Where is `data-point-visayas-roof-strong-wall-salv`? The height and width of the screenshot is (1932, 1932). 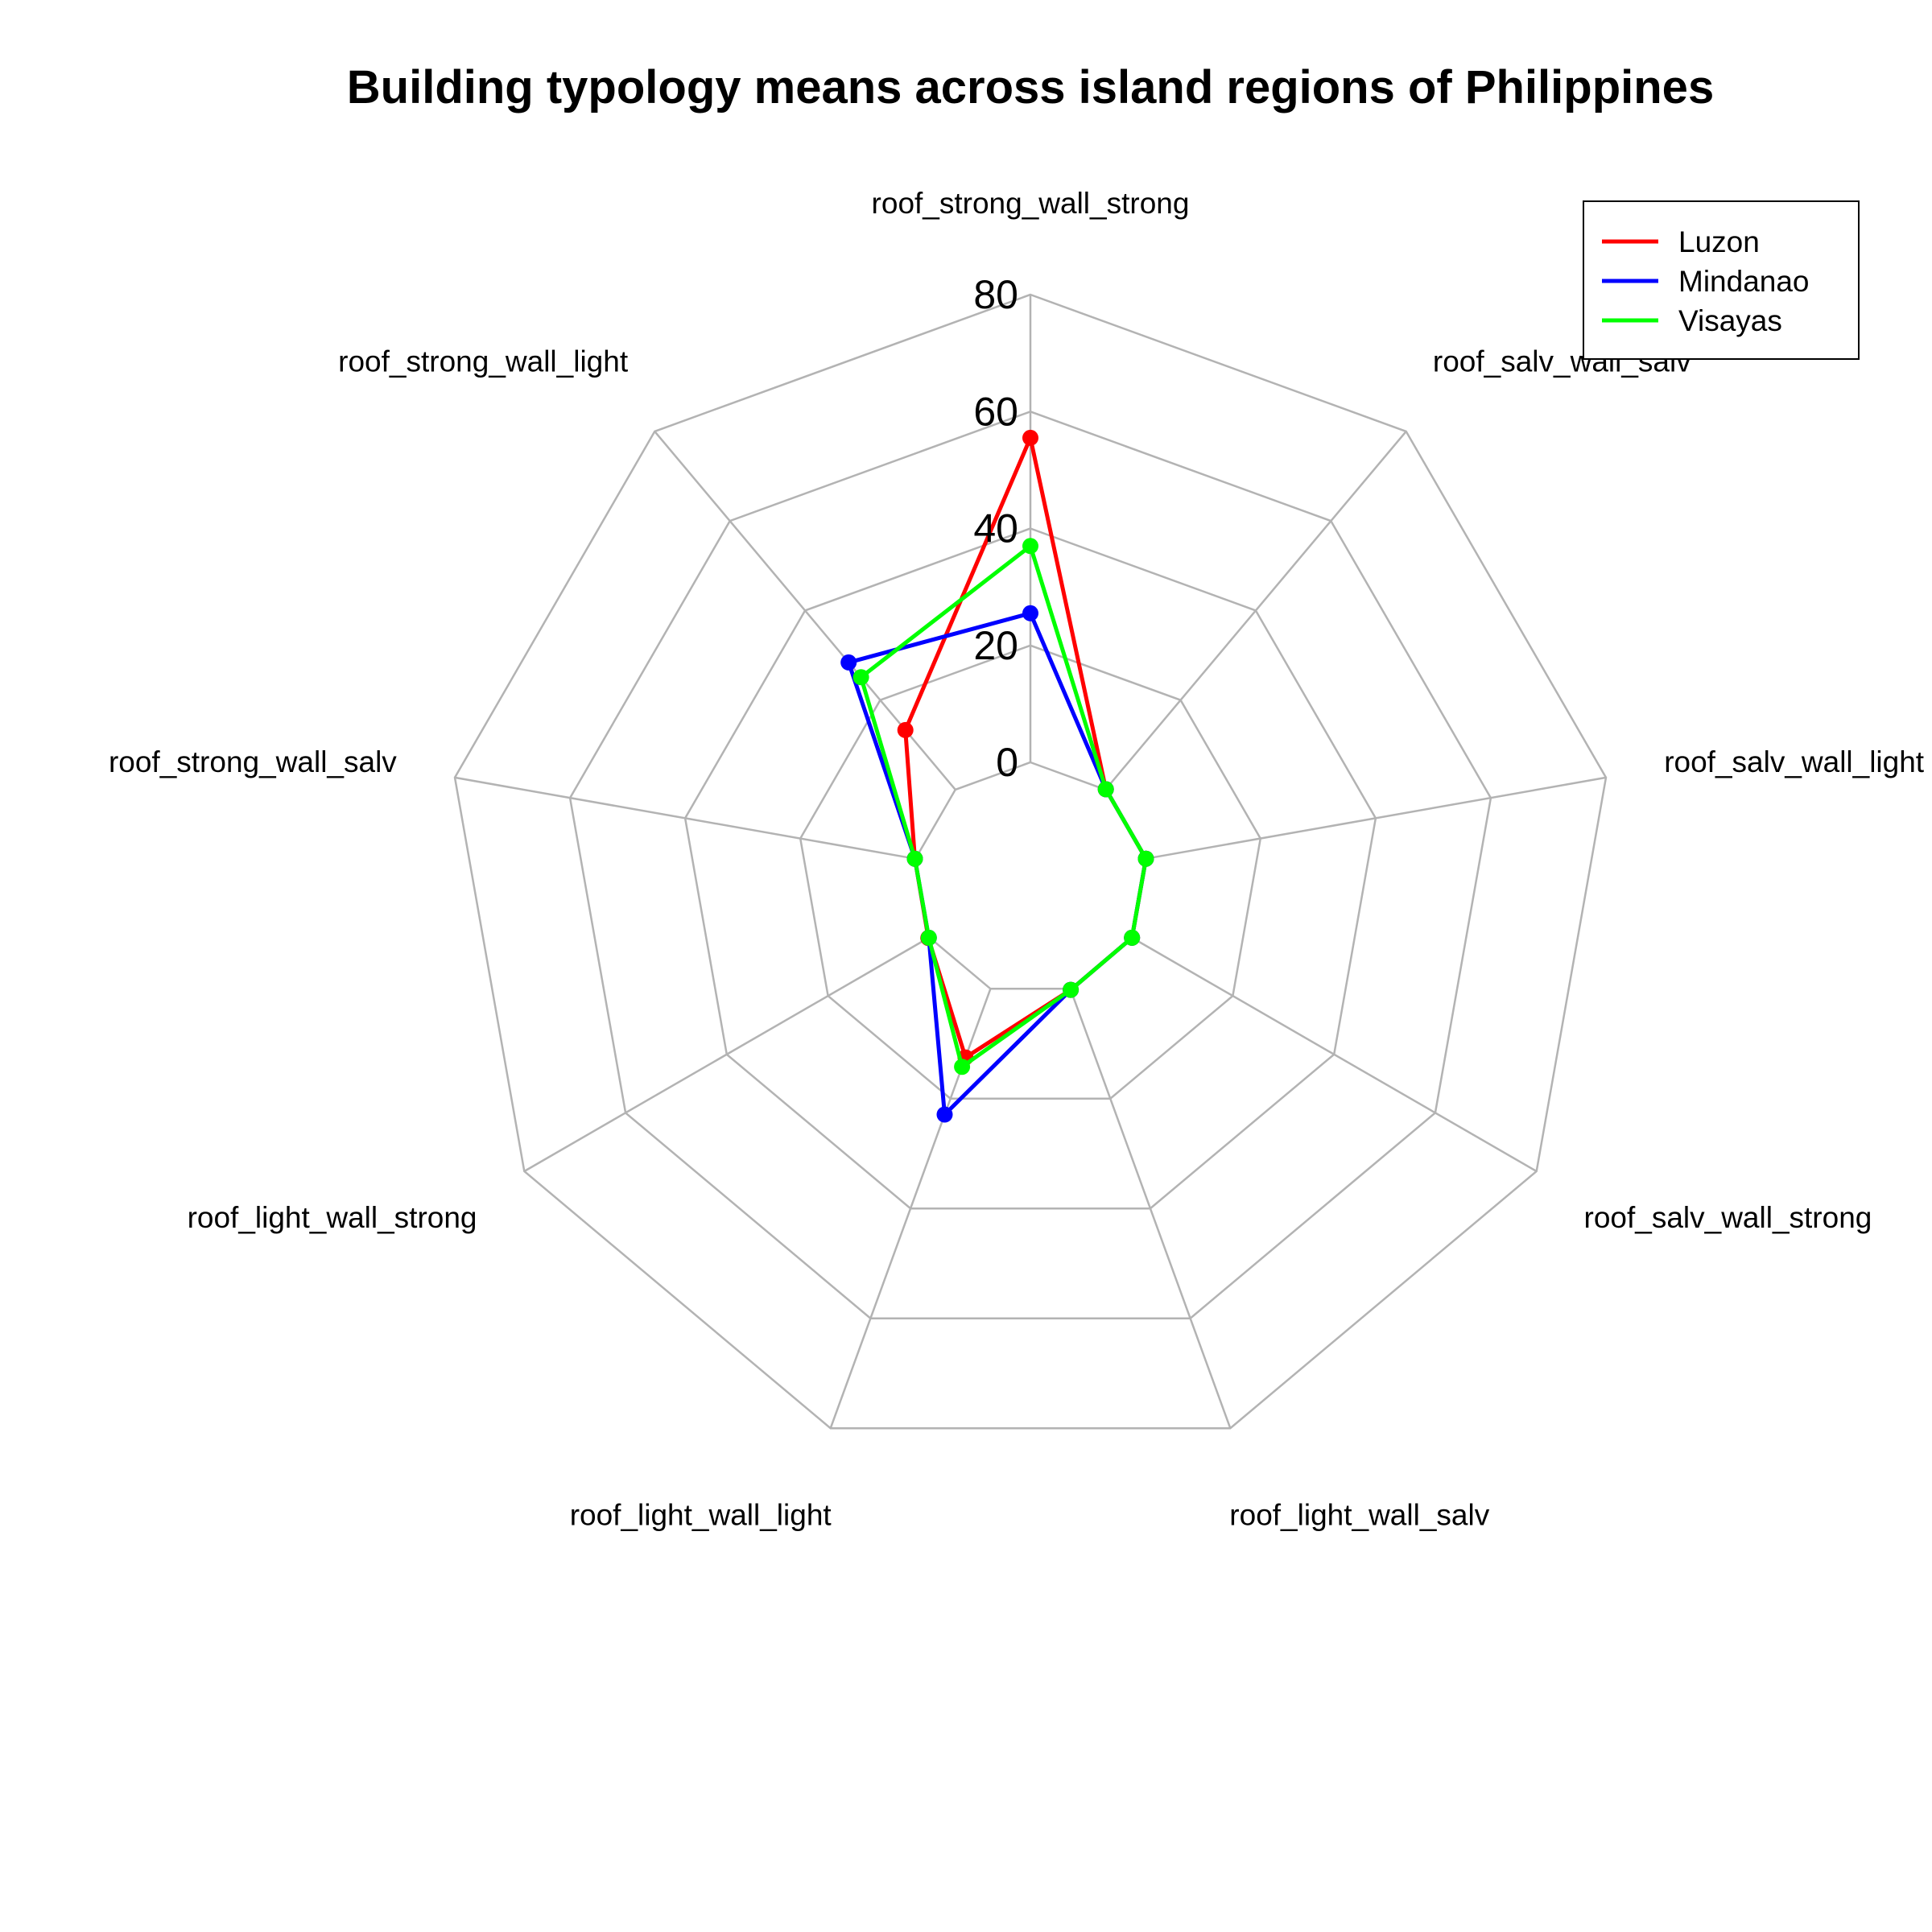
data-point-visayas-roof-strong-wall-salv is located at coordinates (914, 858).